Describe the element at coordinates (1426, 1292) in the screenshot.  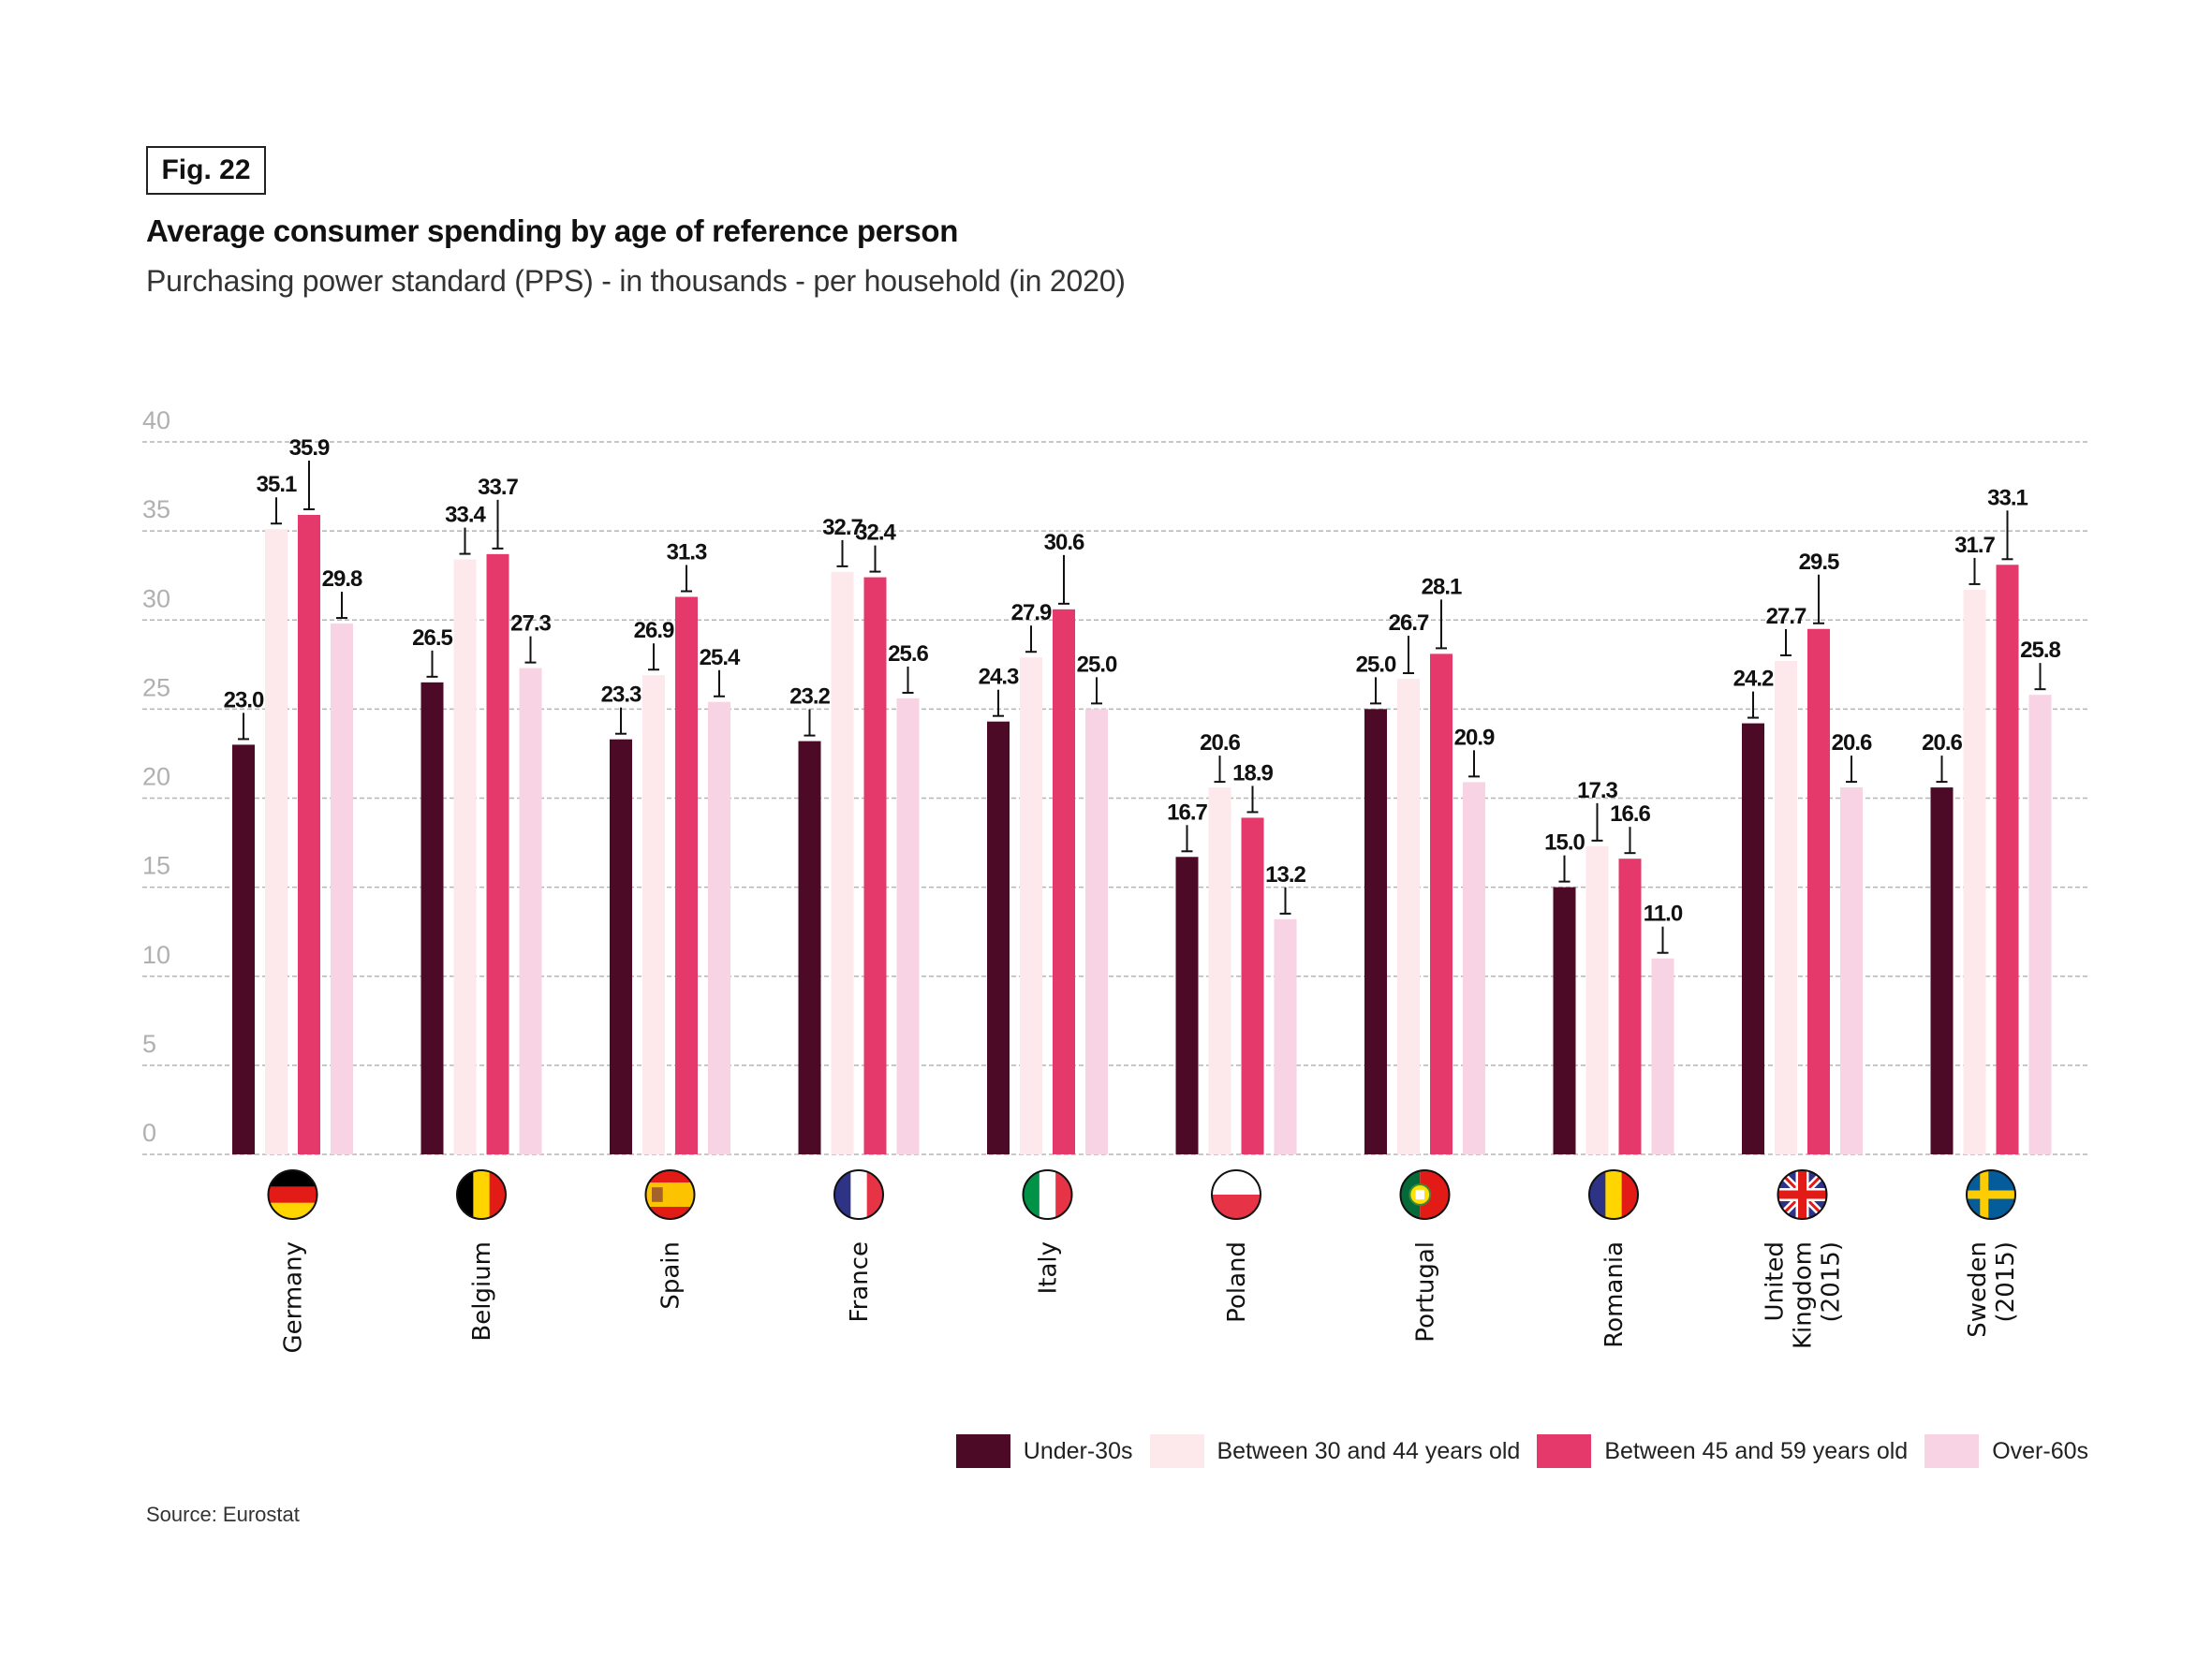
I see `x-category-label: Portugal` at that location.